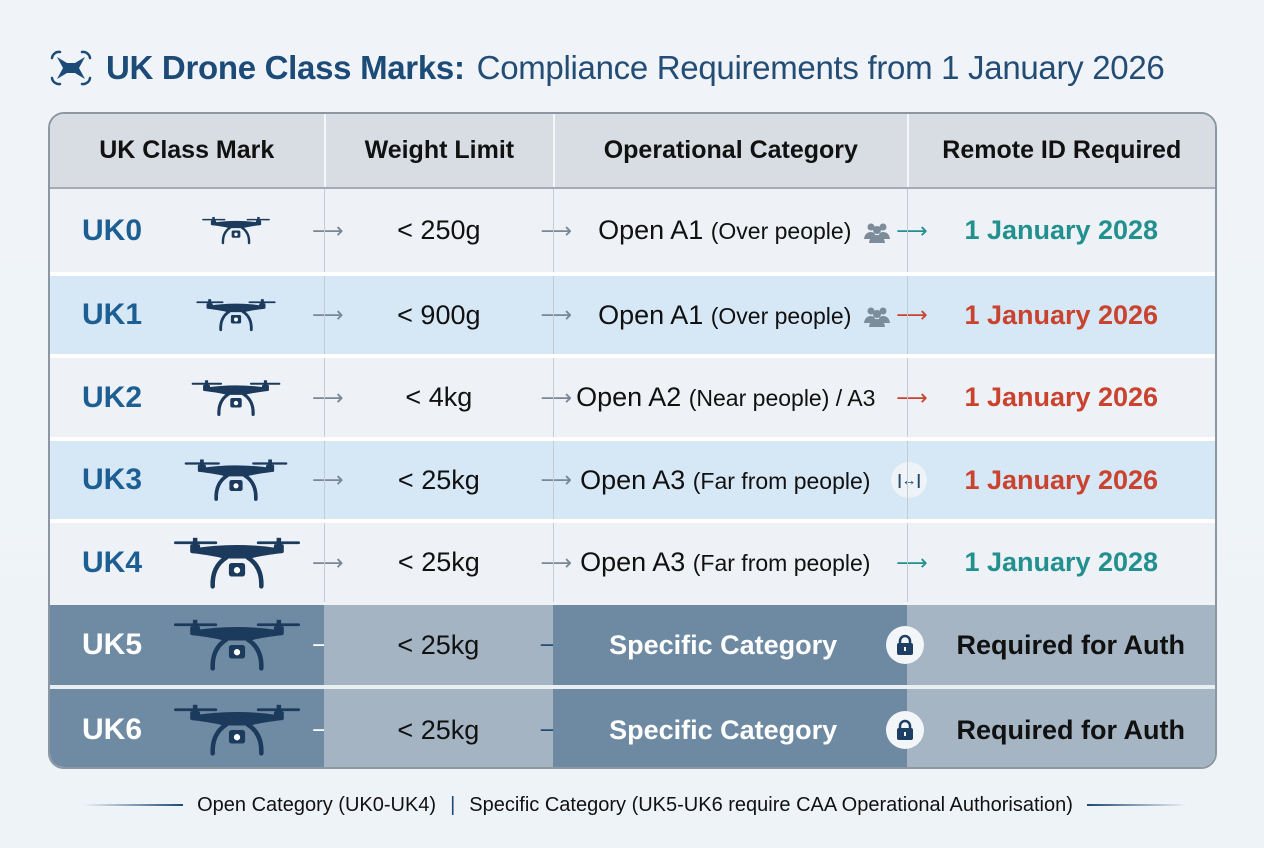 The height and width of the screenshot is (848, 1264). What do you see at coordinates (438, 150) in the screenshot?
I see `header-weight-limit: Weight Limit` at bounding box center [438, 150].